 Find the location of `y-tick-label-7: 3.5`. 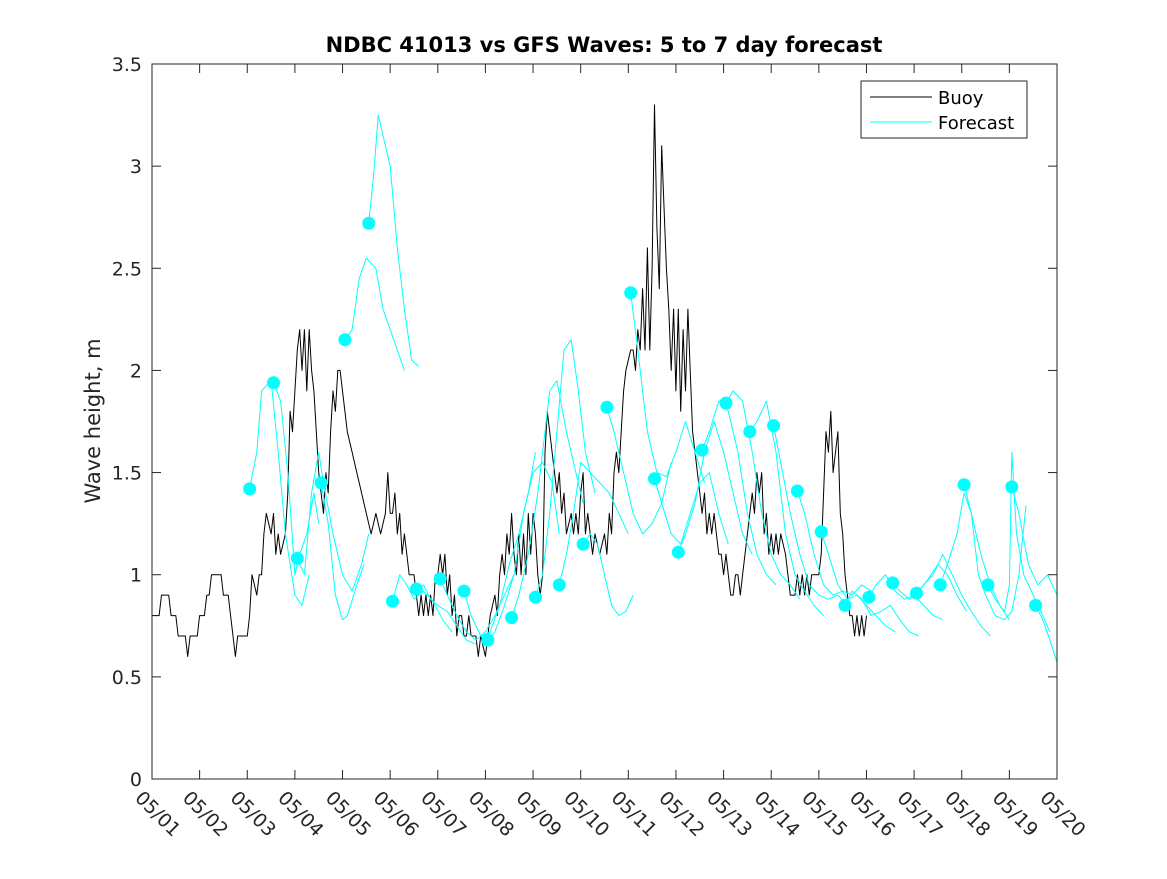

y-tick-label-7: 3.5 is located at coordinates (127, 65).